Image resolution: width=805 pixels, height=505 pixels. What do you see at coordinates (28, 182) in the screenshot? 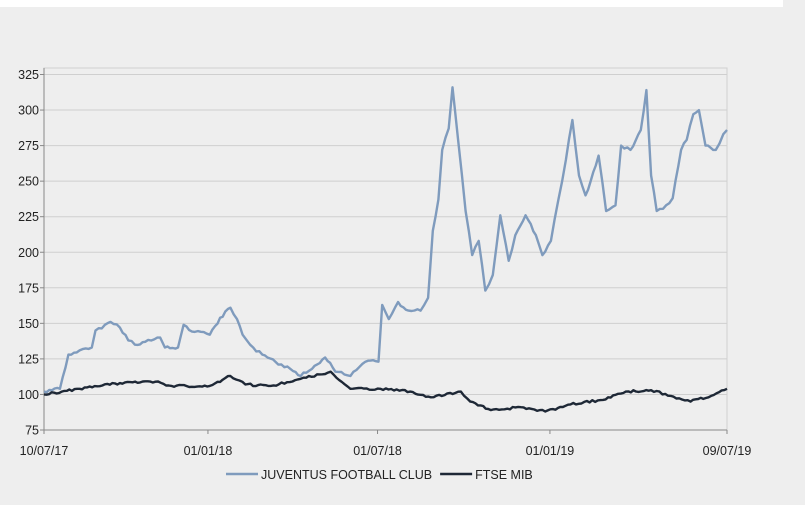
I see `y-tick-label: 250` at bounding box center [28, 182].